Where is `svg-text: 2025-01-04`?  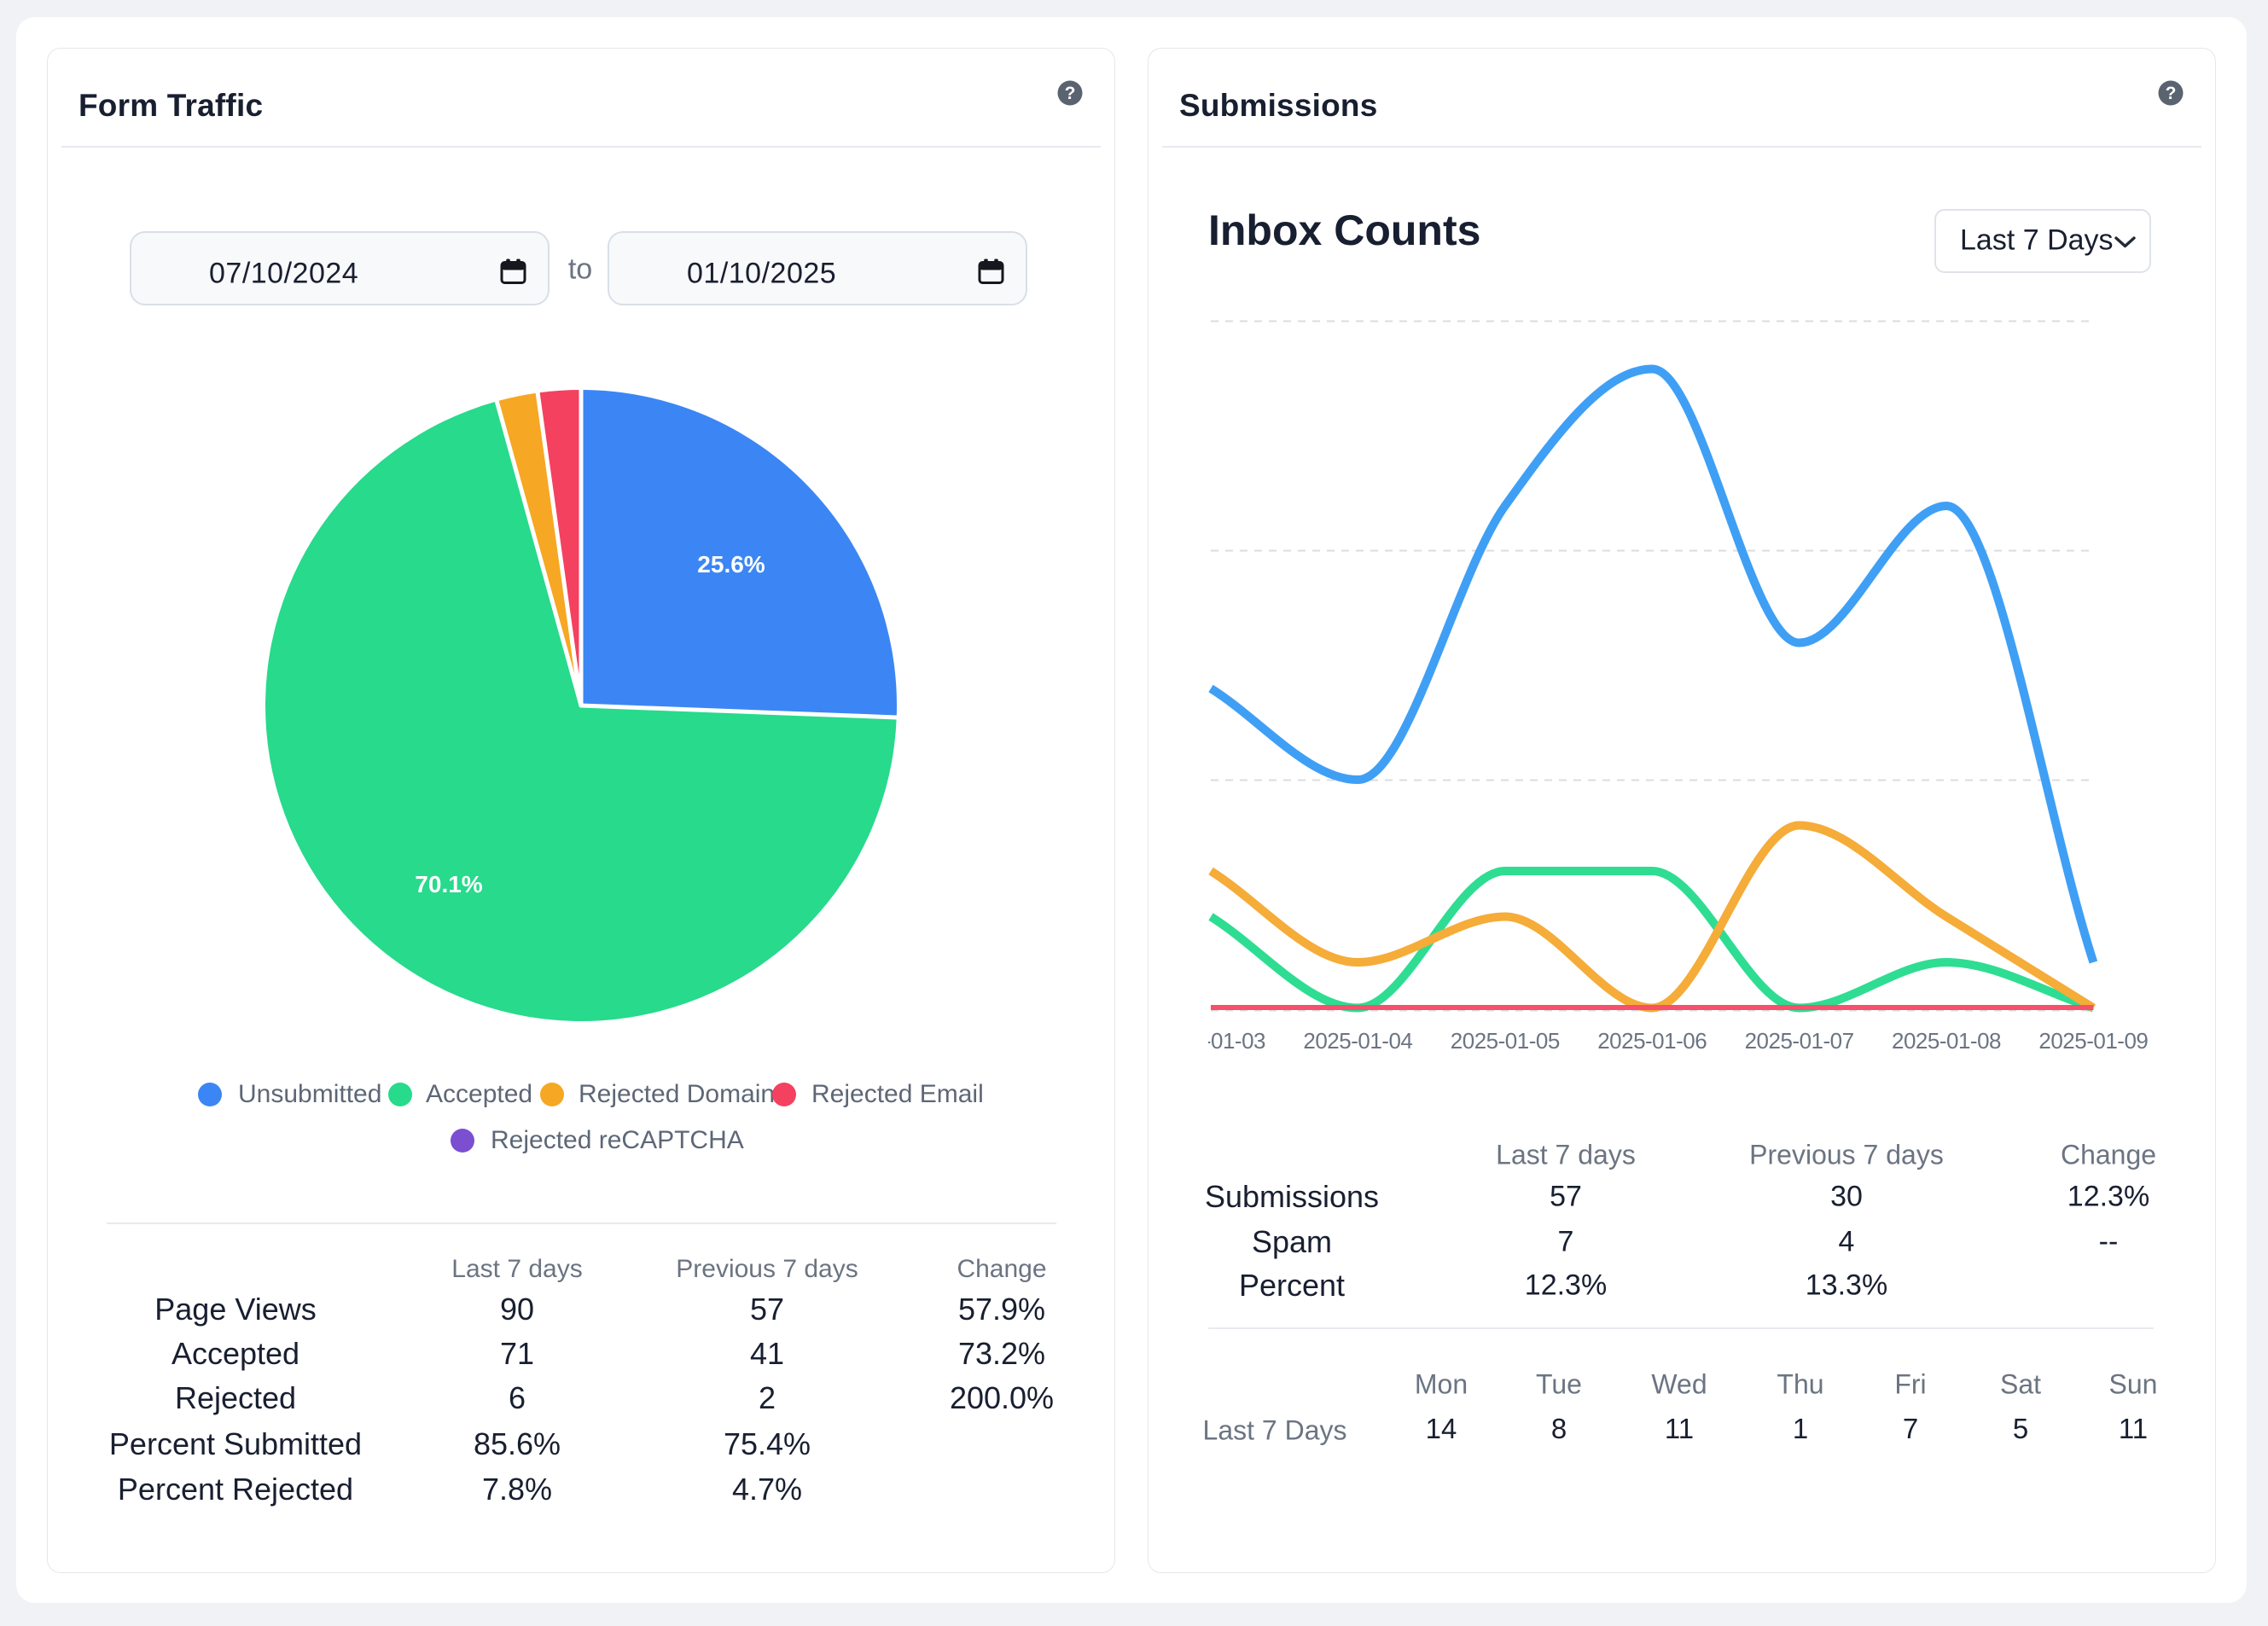
svg-text: 2025-01-04 is located at coordinates (1357, 1041).